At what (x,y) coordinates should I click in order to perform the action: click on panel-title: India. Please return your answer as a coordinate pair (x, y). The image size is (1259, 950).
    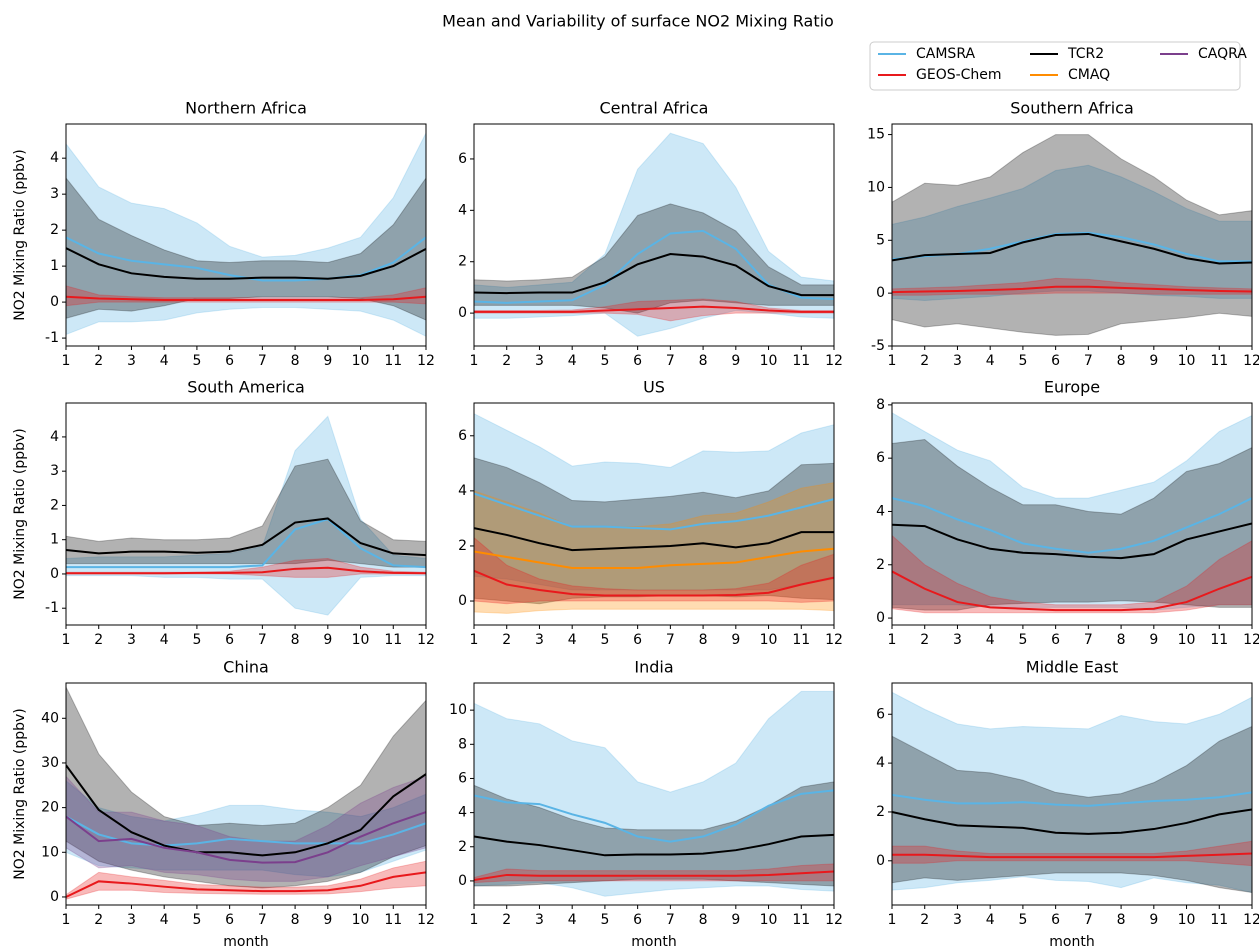
    Looking at the image, I should click on (653, 667).